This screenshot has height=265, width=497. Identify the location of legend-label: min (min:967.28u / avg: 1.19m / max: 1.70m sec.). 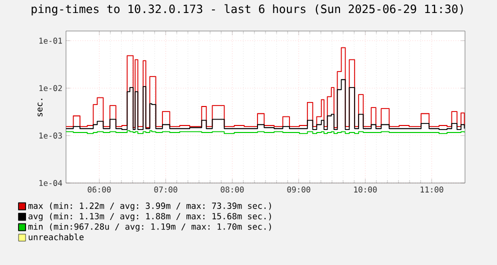
(149, 227).